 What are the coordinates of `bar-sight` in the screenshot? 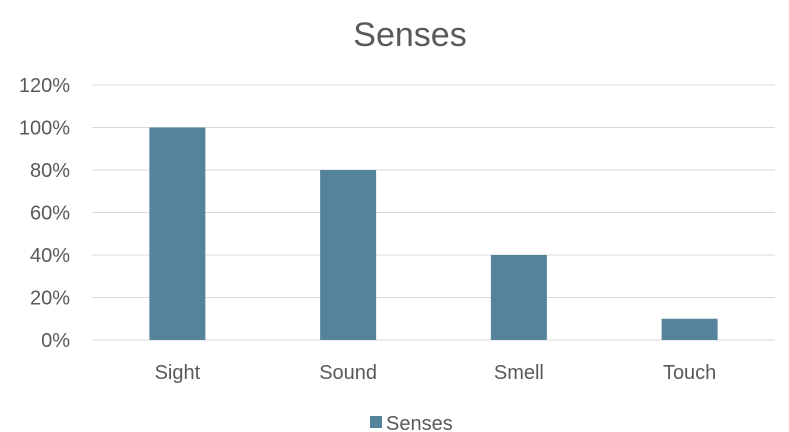 It's located at (177, 233).